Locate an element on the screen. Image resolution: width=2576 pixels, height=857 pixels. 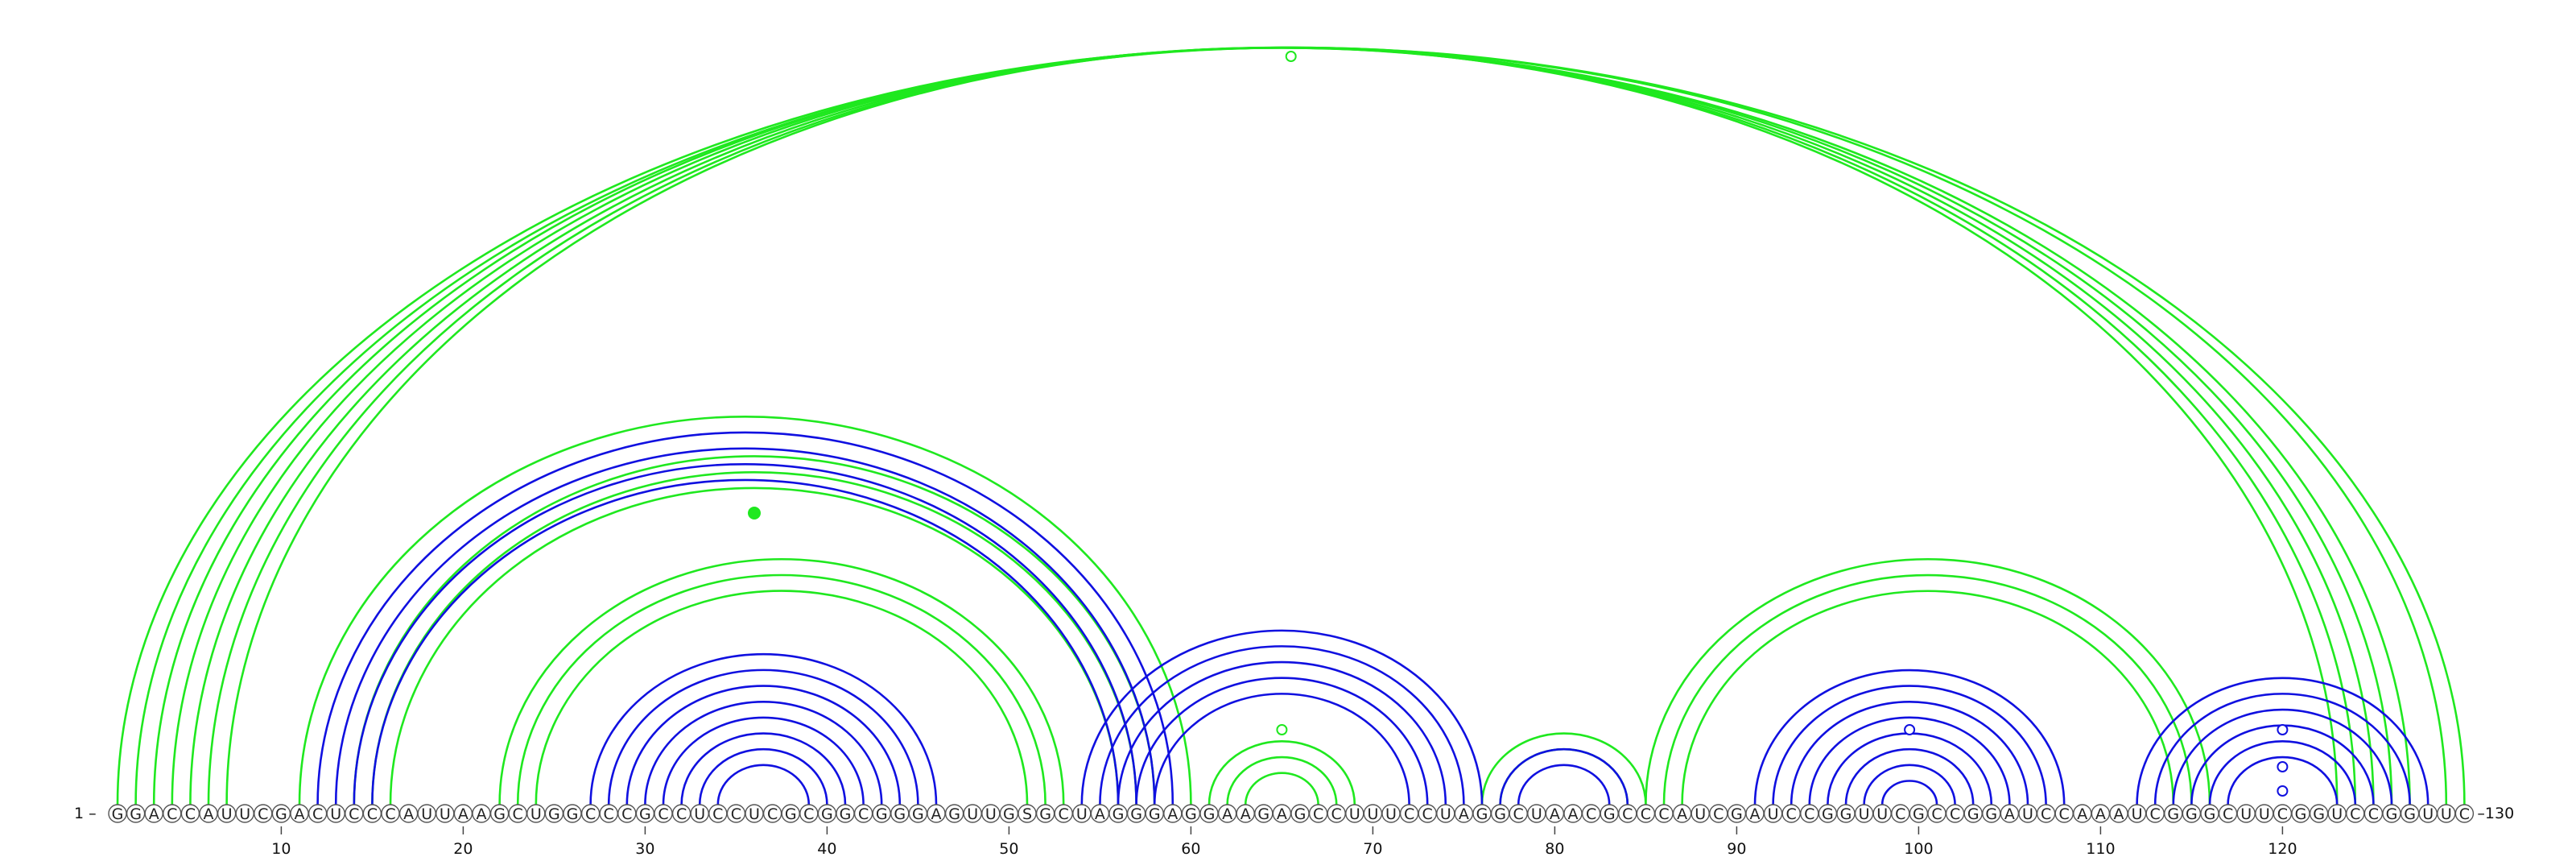
loop-marker is located at coordinates (2282, 791).